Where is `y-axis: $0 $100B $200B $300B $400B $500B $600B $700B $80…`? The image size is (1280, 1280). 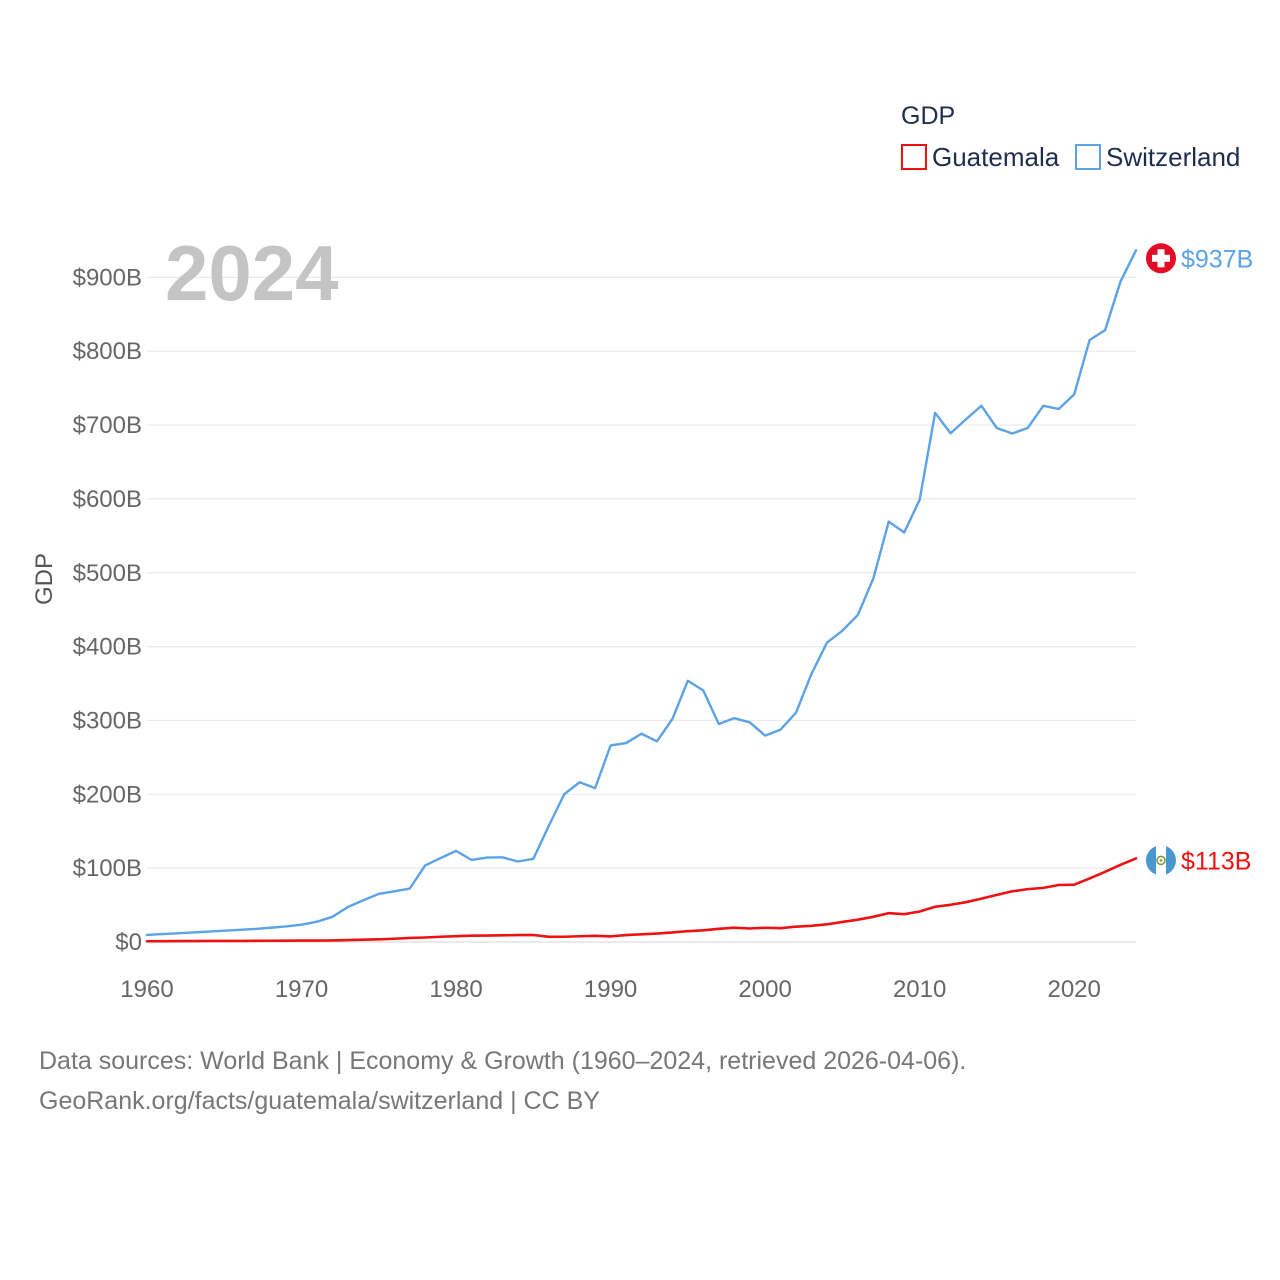
y-axis: $0 $100B $200B $300B $400B $500B $600B $700B $80… is located at coordinates (107, 610).